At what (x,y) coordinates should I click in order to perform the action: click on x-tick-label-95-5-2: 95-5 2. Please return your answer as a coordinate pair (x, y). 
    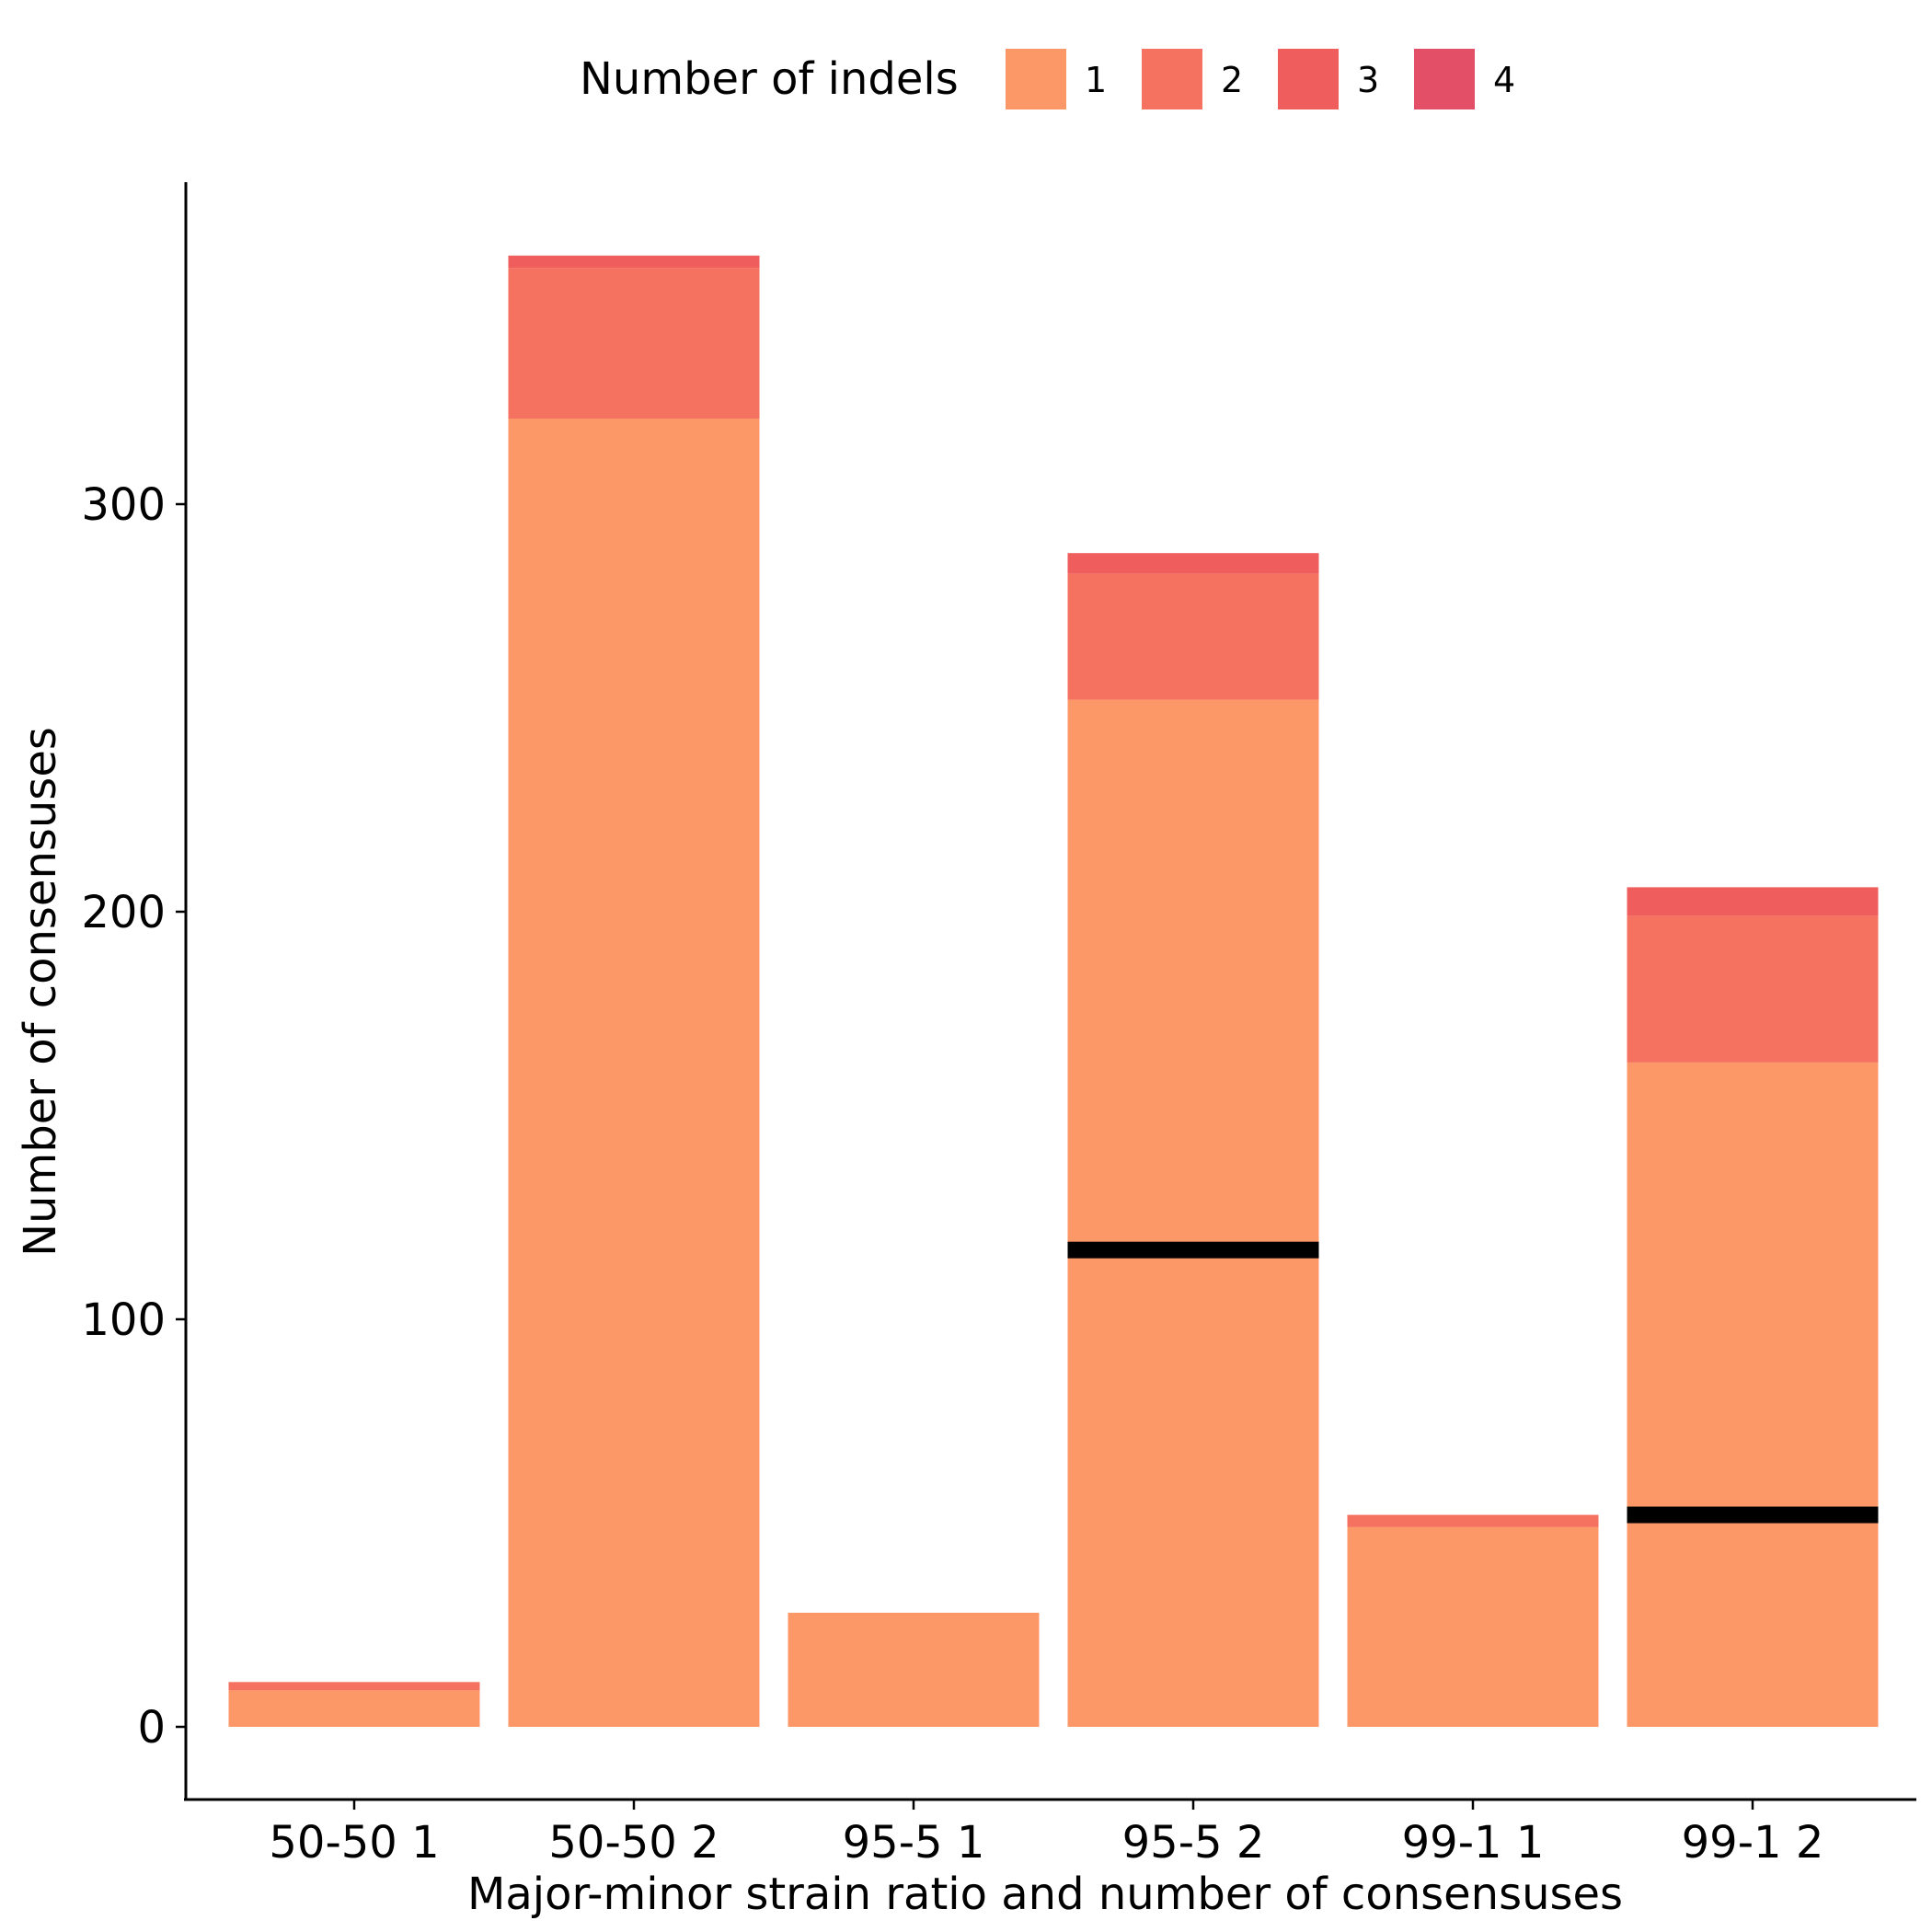
    Looking at the image, I should click on (1193, 1843).